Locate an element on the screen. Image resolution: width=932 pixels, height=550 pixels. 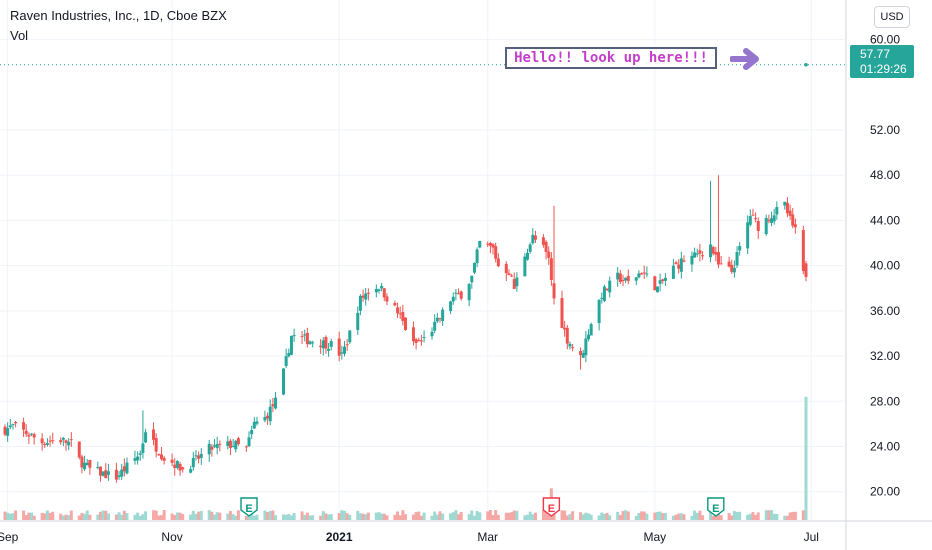
y-tick-label: 32.00 is located at coordinates (885, 356).